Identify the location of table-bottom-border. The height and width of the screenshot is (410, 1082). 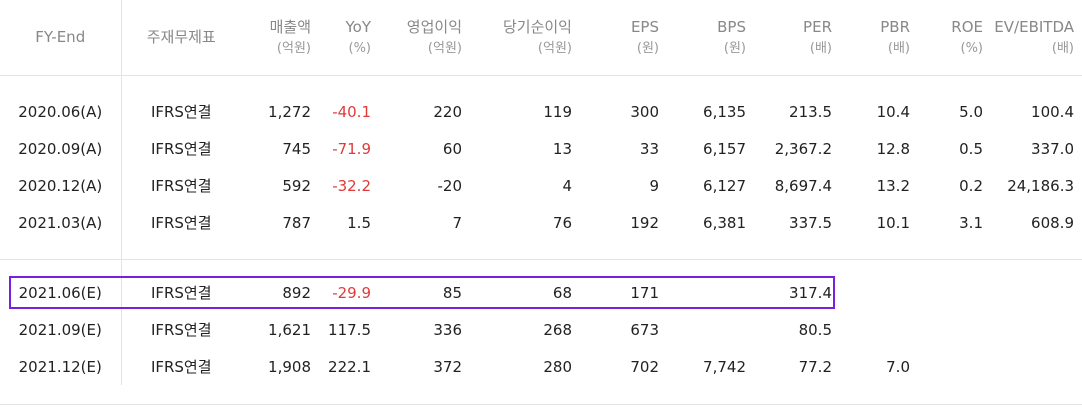
(541, 404).